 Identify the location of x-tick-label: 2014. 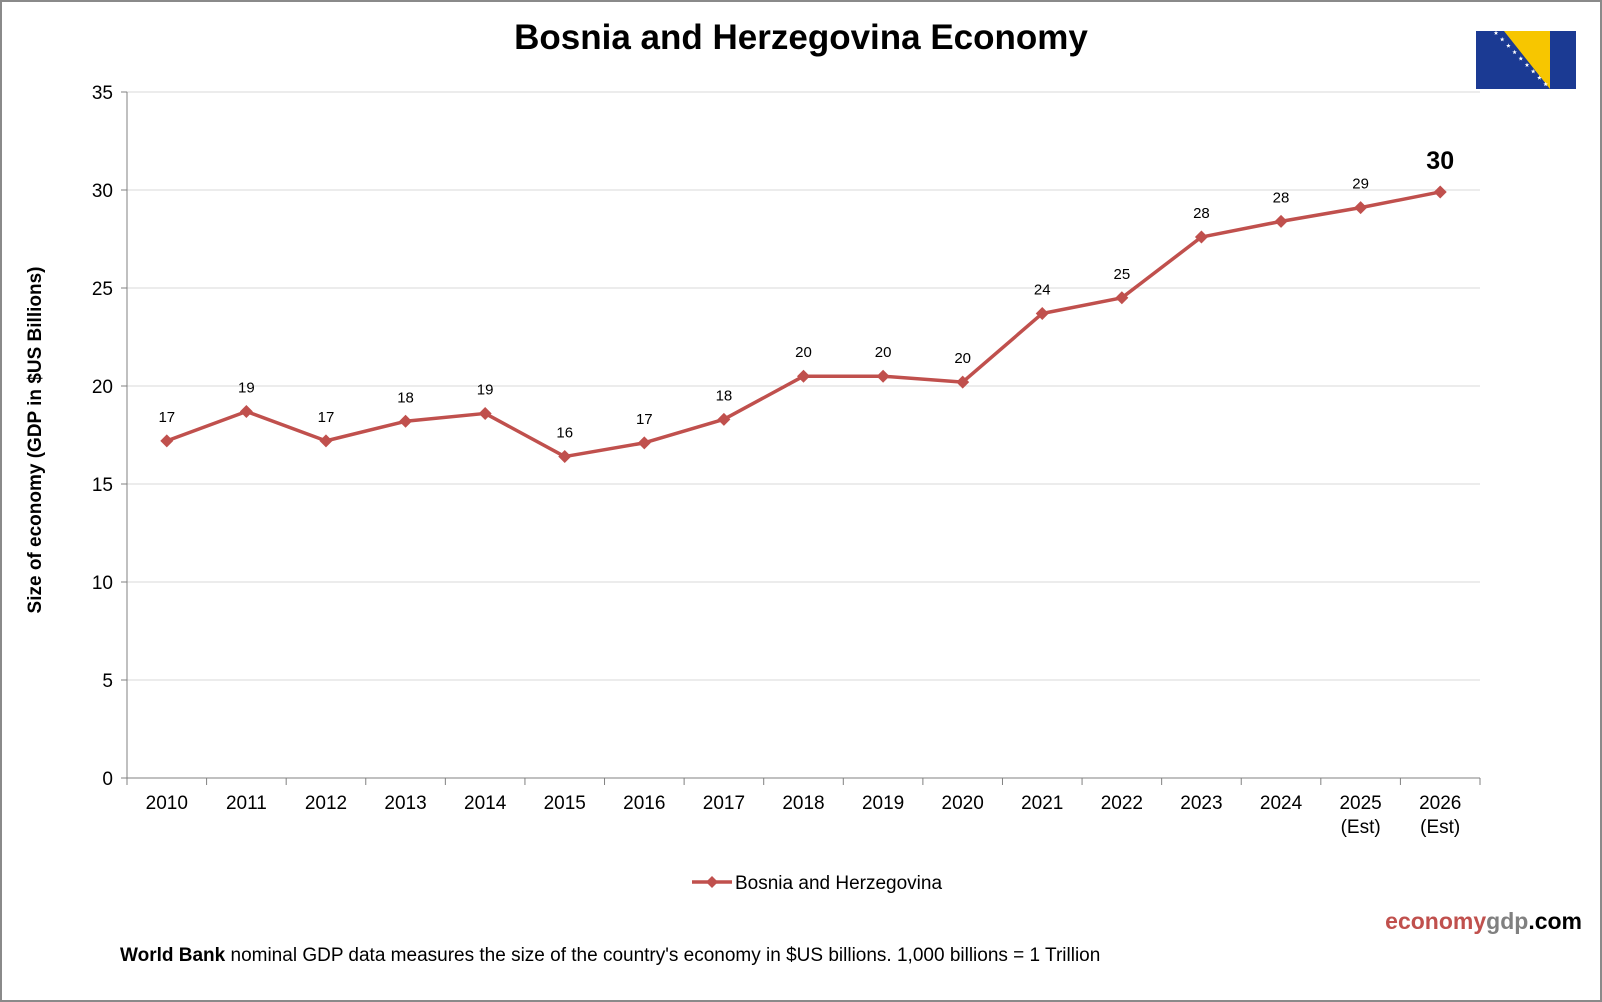
(485, 803).